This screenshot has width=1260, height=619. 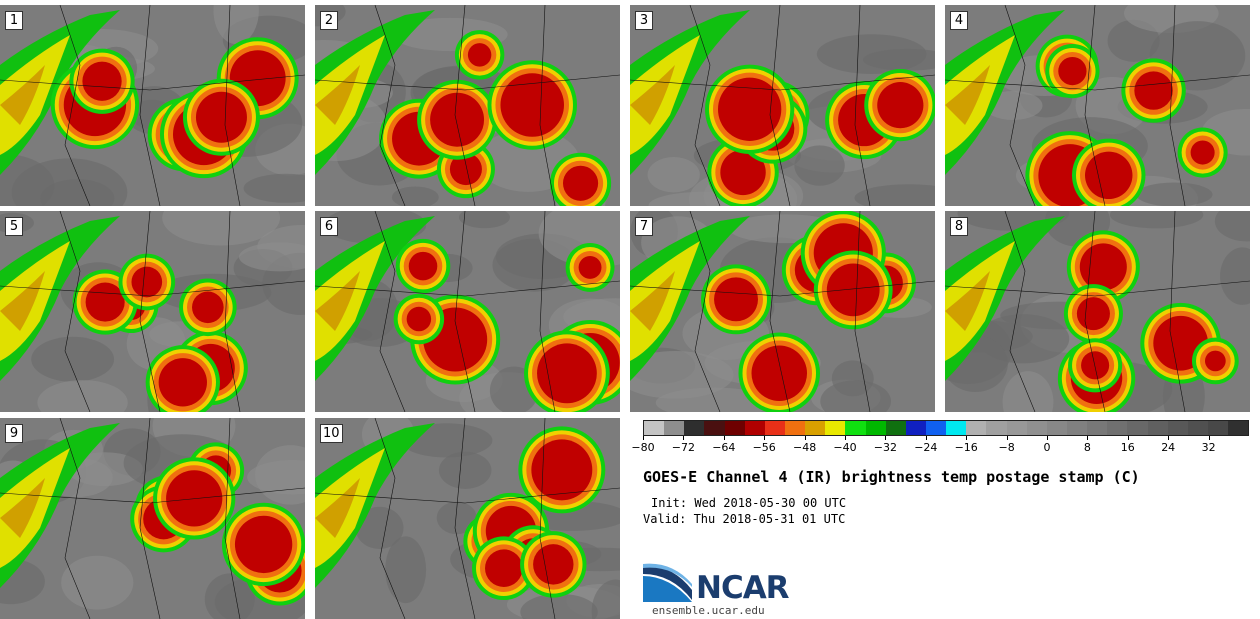 I want to click on satellite-panel-9: 9, so click(x=152, y=518).